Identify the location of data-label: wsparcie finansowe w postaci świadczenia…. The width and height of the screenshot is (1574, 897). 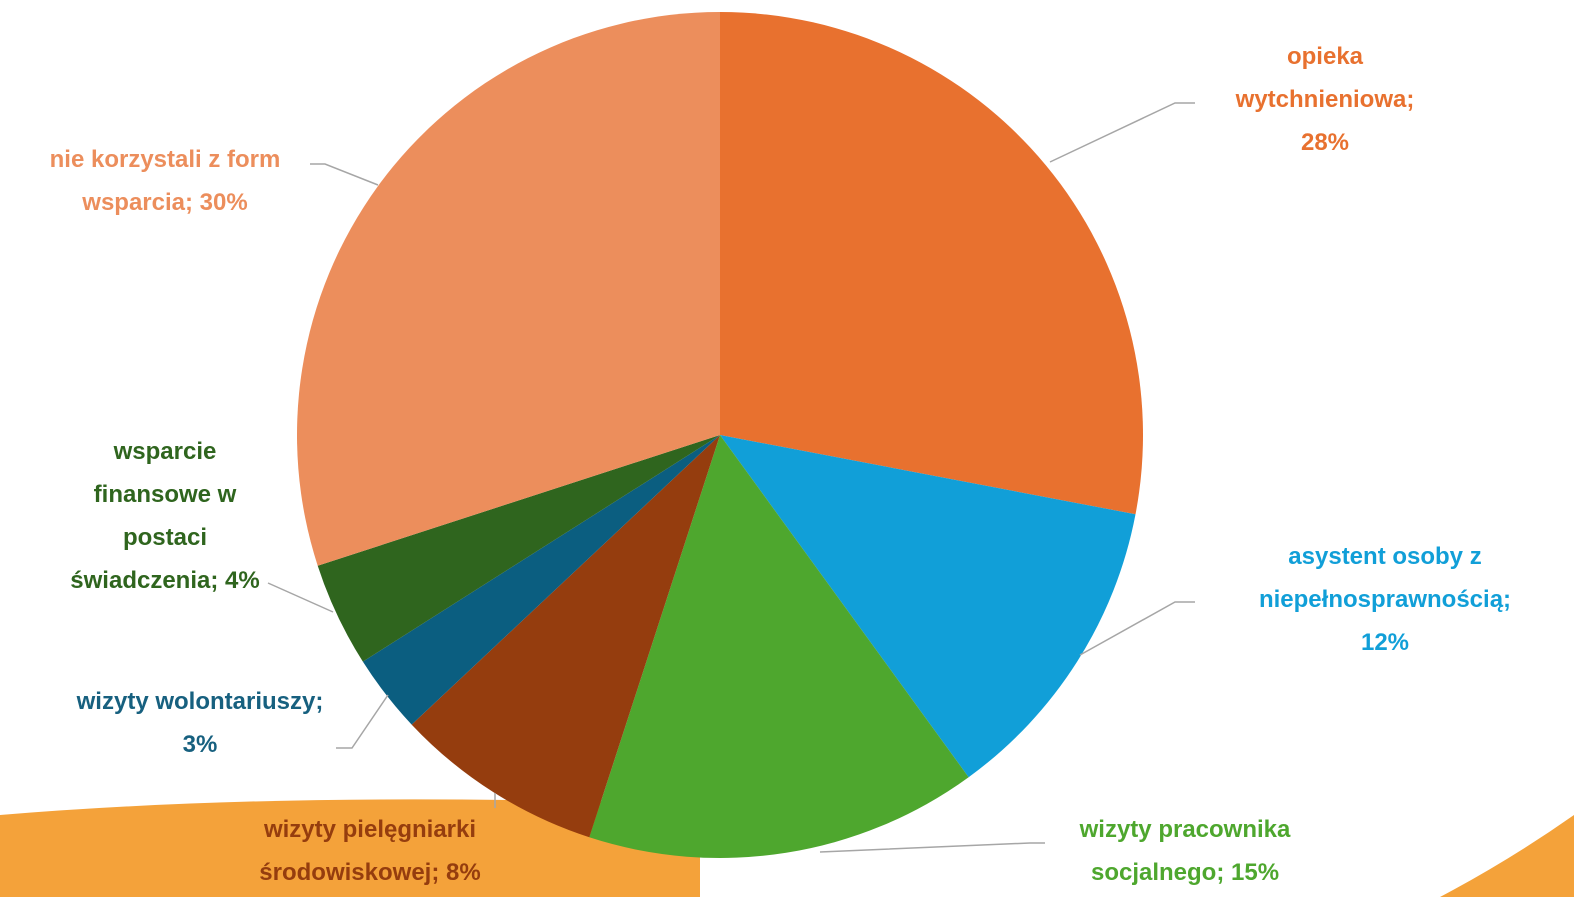
(165, 516).